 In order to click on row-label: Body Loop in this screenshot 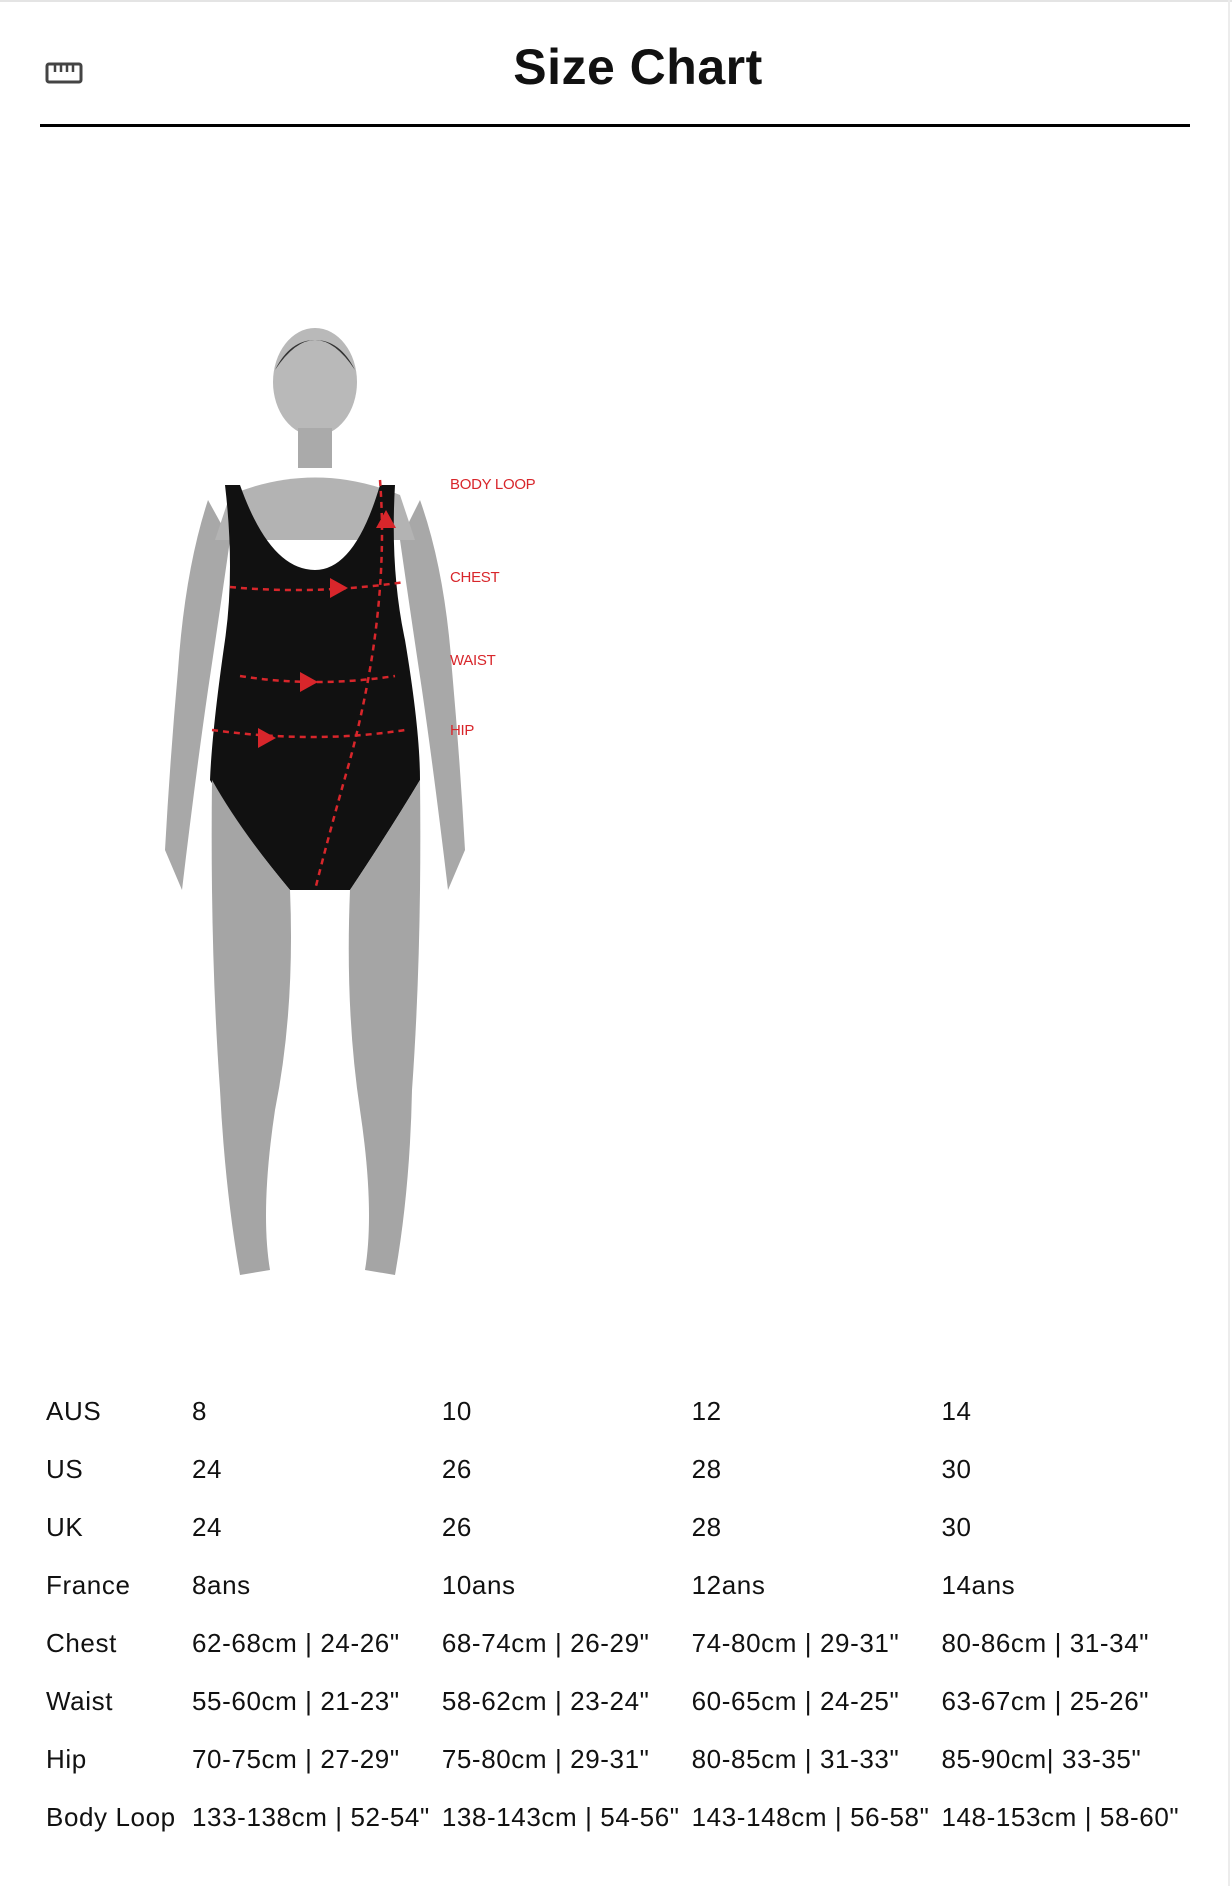, I will do `click(111, 1816)`.